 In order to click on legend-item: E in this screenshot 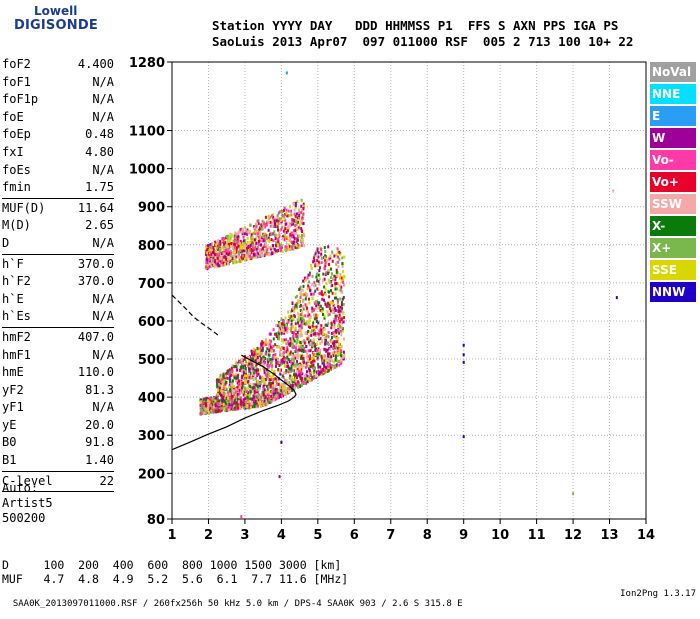, I will do `click(673, 116)`.